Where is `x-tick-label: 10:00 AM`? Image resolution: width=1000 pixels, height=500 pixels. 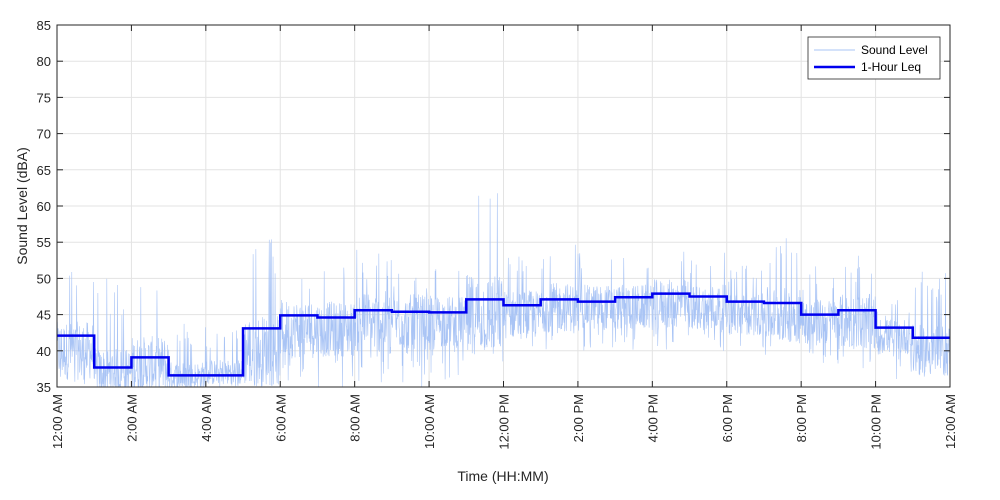
x-tick-label: 10:00 AM is located at coordinates (429, 421).